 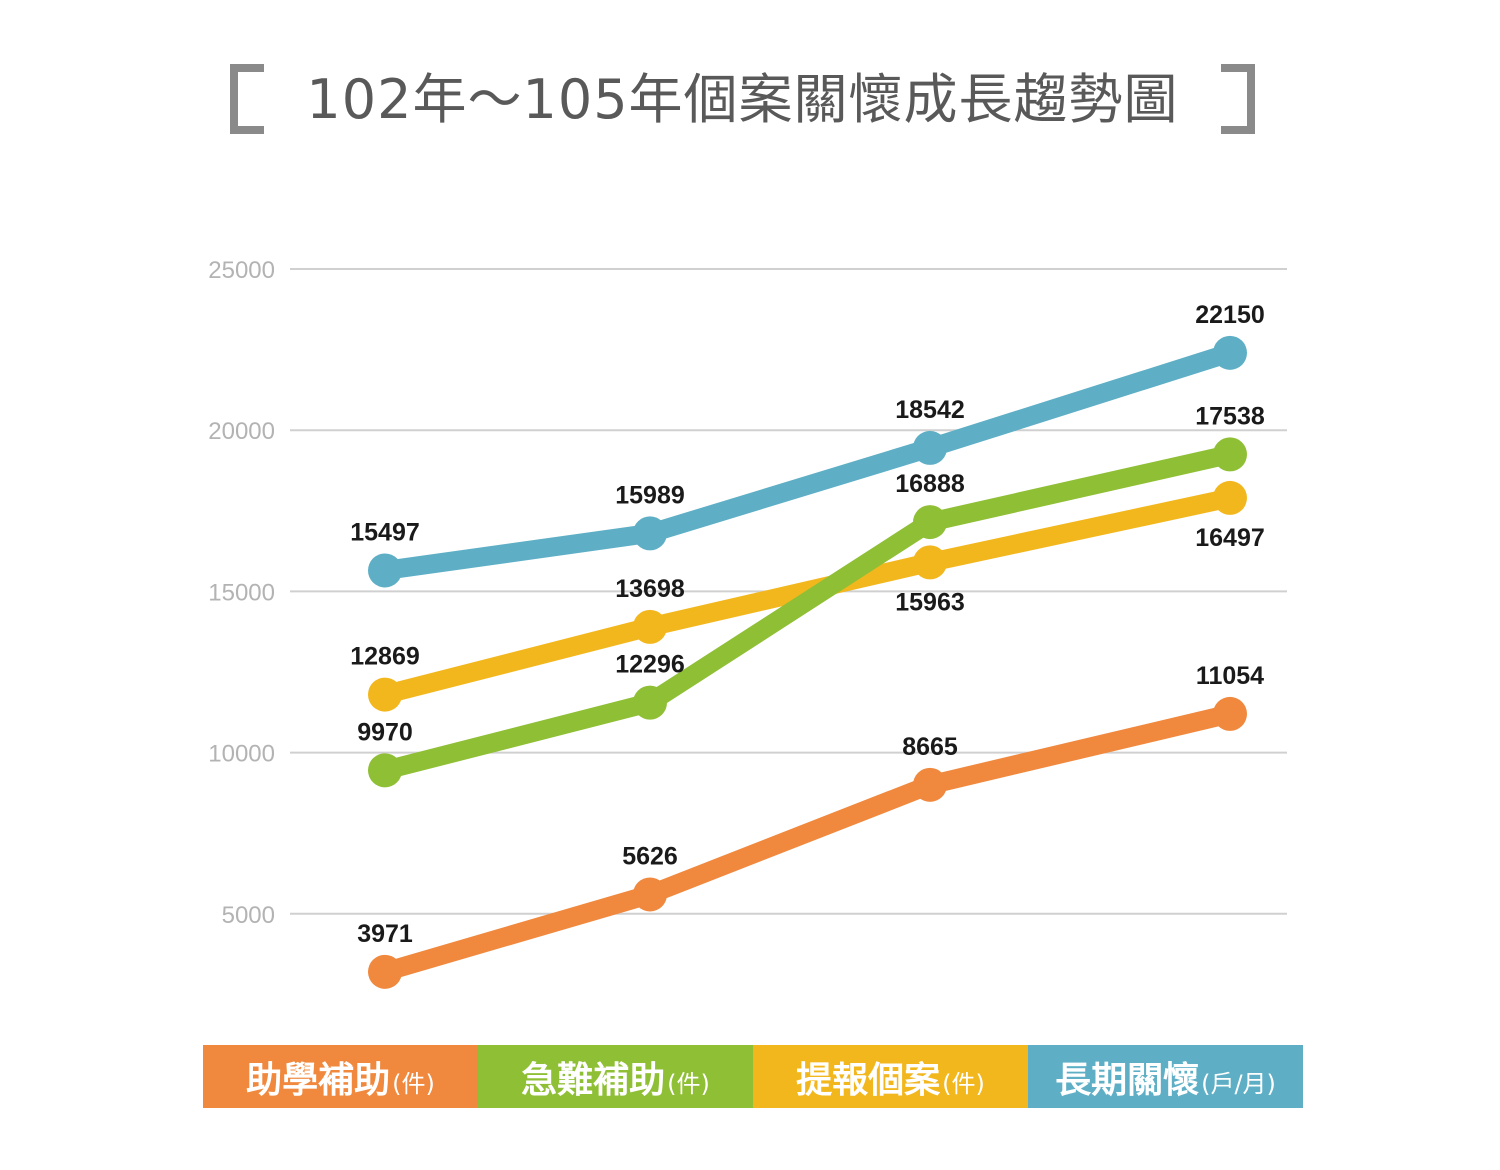 I want to click on data-label: 3971, so click(x=385, y=934).